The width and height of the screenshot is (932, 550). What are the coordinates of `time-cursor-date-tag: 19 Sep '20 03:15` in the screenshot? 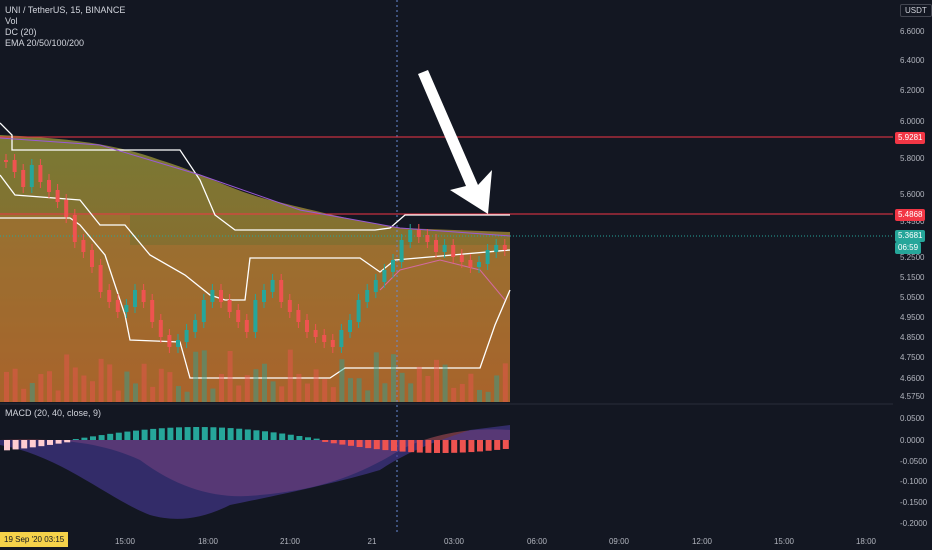 It's located at (34, 539).